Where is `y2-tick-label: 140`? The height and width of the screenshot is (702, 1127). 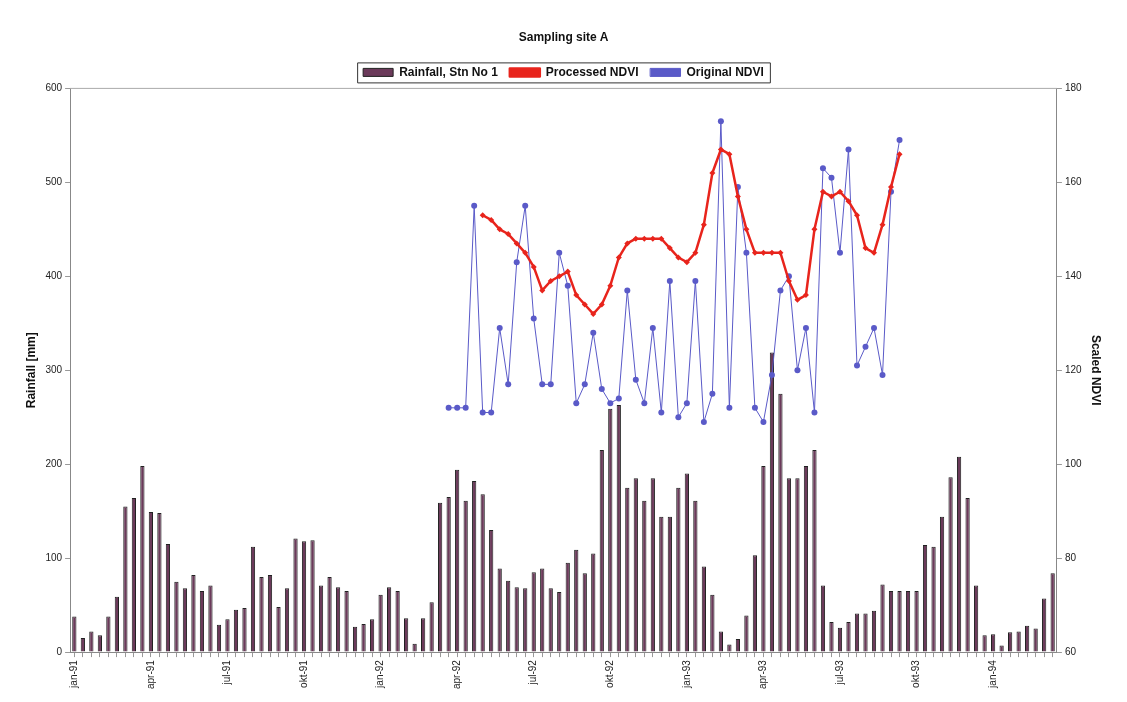 y2-tick-label: 140 is located at coordinates (1073, 276).